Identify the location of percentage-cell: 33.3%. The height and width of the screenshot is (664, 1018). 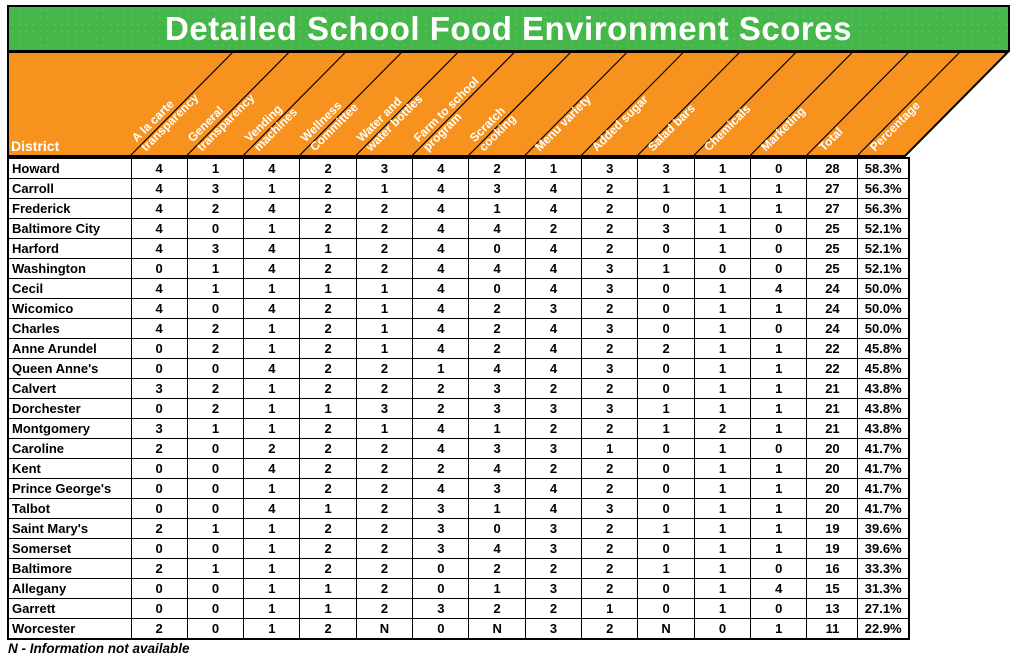
(883, 568).